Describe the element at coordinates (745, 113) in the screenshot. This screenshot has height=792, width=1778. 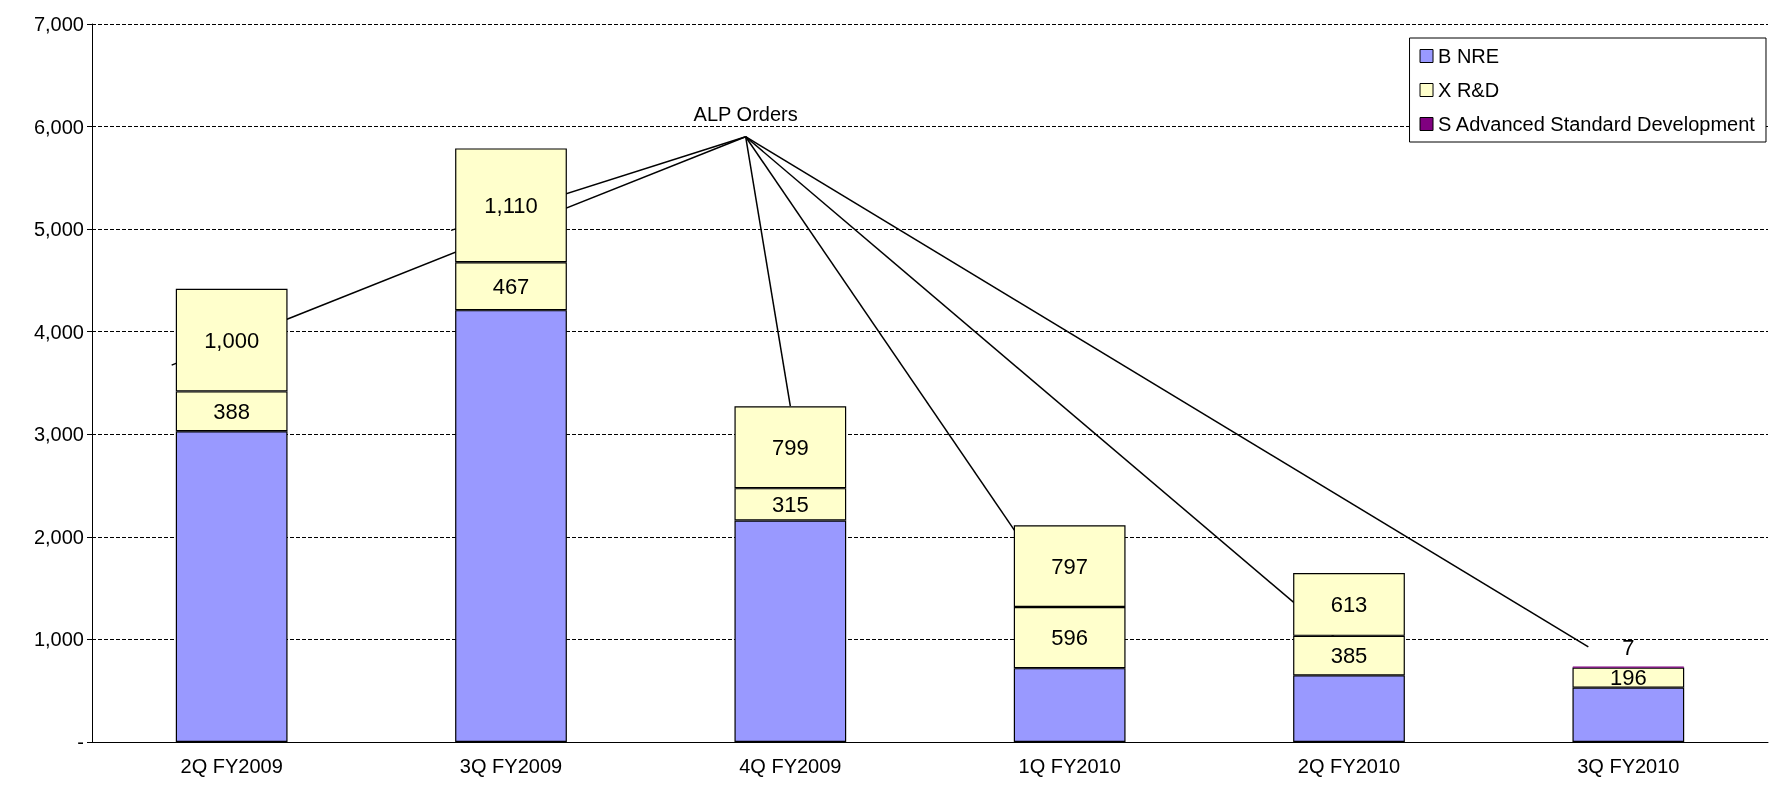
I see `annotation: ALP Orders` at that location.